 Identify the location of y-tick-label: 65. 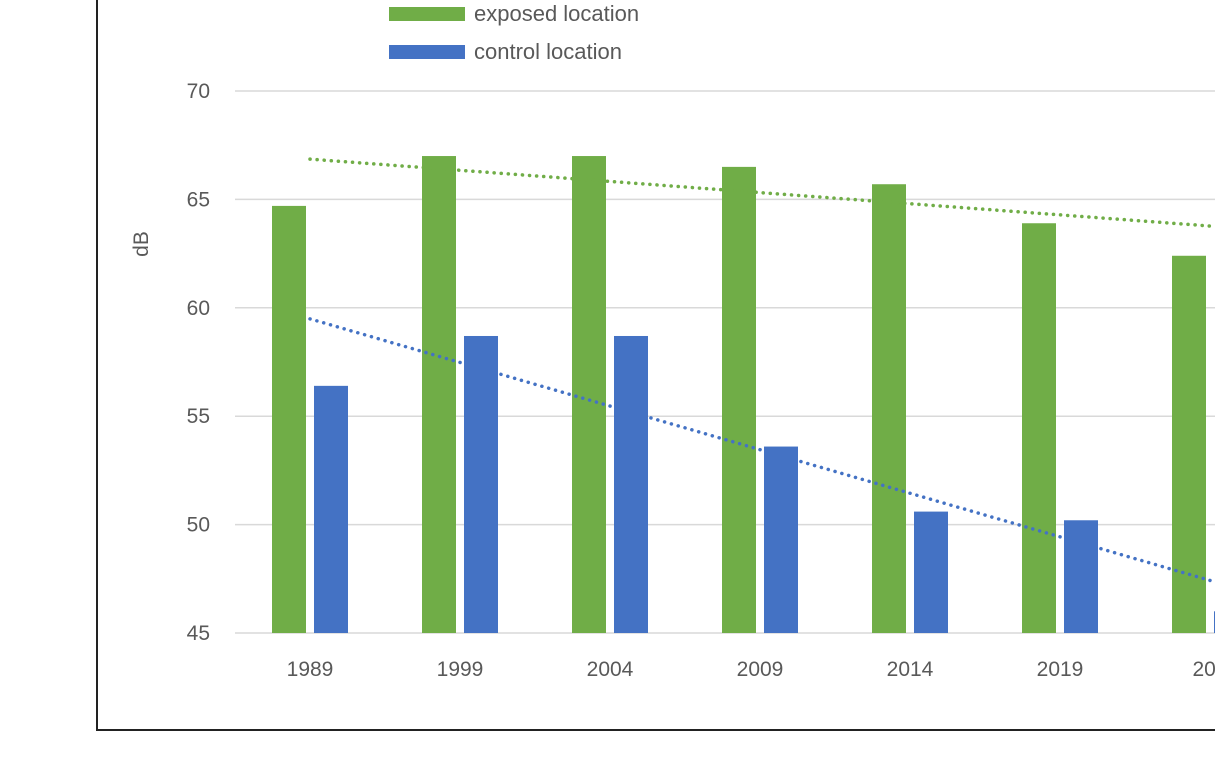
(198, 199).